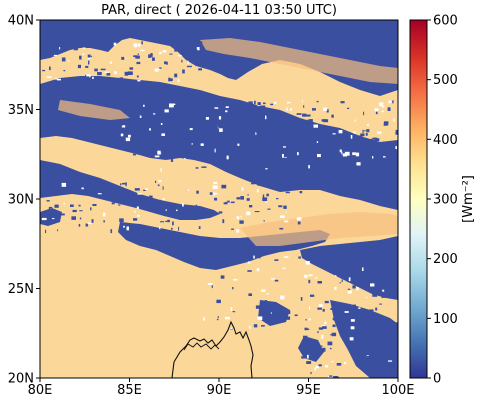  What do you see at coordinates (130, 190) in the screenshot?
I see `cloud-region` at bounding box center [130, 190].